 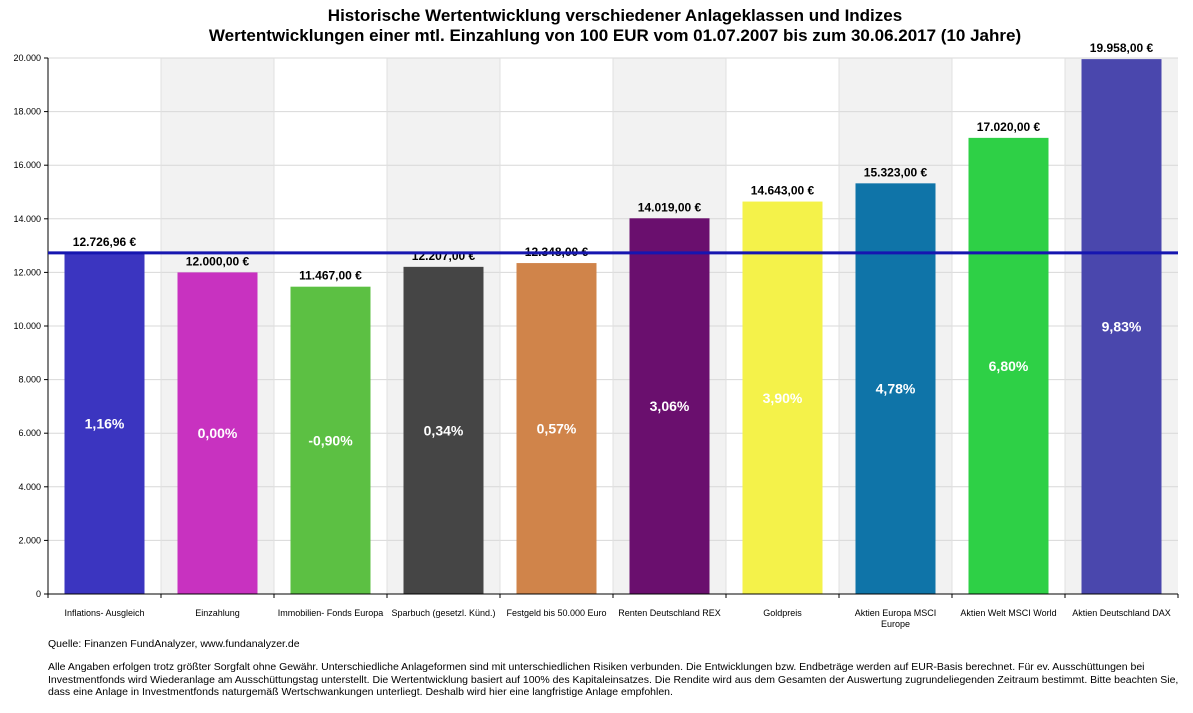 What do you see at coordinates (105, 242) in the screenshot?
I see `data-label: 12.726,96 €` at bounding box center [105, 242].